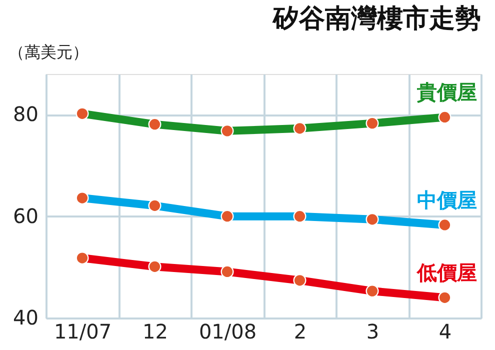  What do you see at coordinates (83, 332) in the screenshot?
I see `x-tick-label: 11/07` at bounding box center [83, 332].